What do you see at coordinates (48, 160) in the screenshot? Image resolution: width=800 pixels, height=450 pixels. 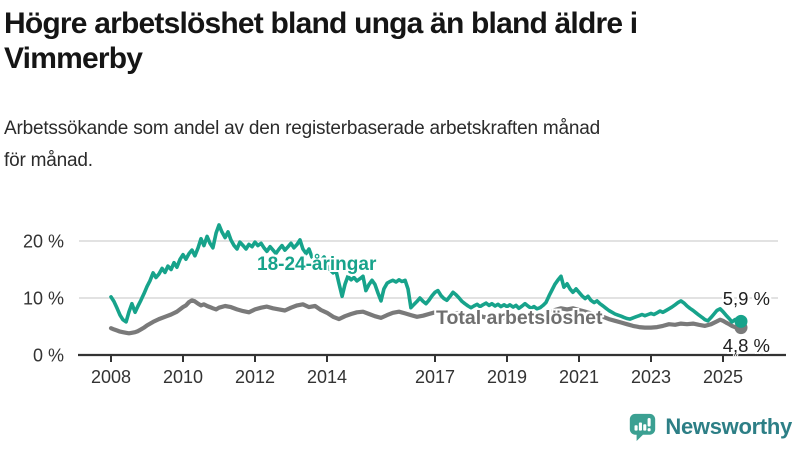 I see `subtitle-line-2: för månad.` at bounding box center [48, 160].